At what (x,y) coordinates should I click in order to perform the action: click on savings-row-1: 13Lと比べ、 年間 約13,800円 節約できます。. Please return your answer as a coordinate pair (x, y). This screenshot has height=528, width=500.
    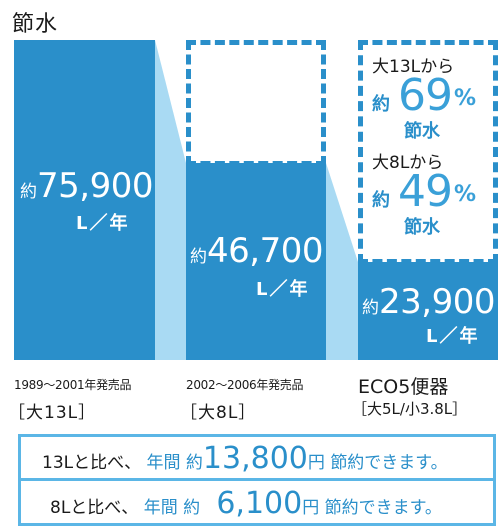
    Looking at the image, I should click on (245, 458).